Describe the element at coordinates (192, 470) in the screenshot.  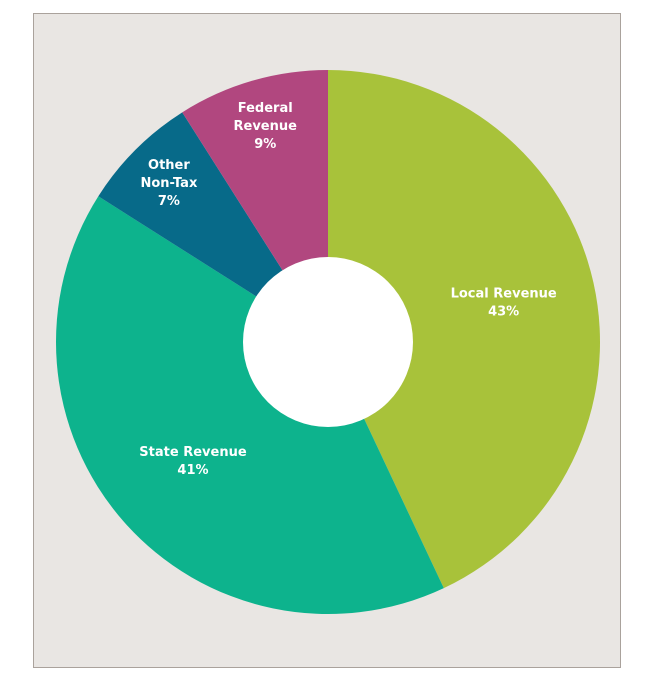
I see `slice-value: 41%` at that location.